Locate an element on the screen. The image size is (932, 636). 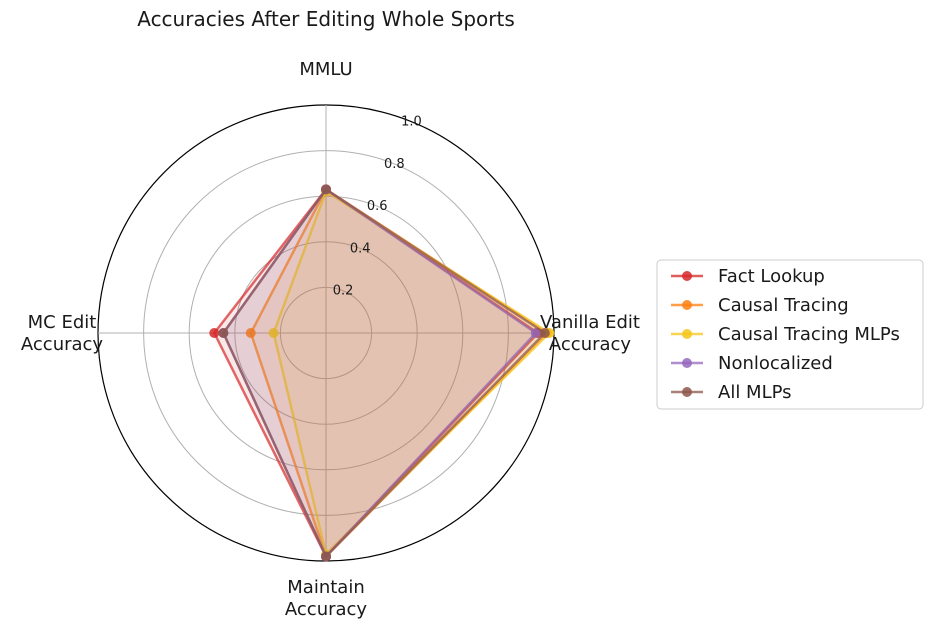
legend-label: Fact Lookup is located at coordinates (771, 276).